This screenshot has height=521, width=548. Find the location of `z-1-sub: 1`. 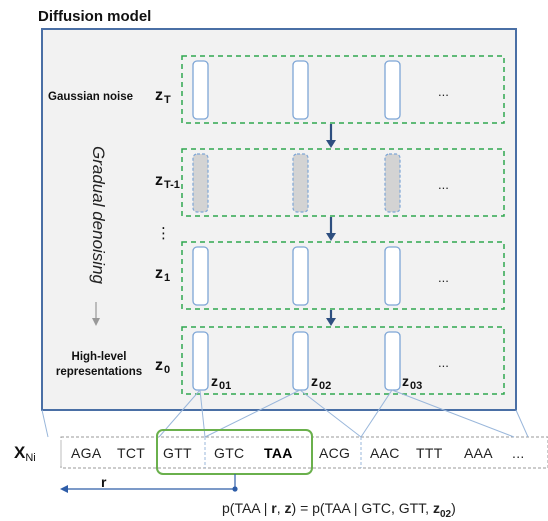

z-1-sub: 1 is located at coordinates (167, 278).